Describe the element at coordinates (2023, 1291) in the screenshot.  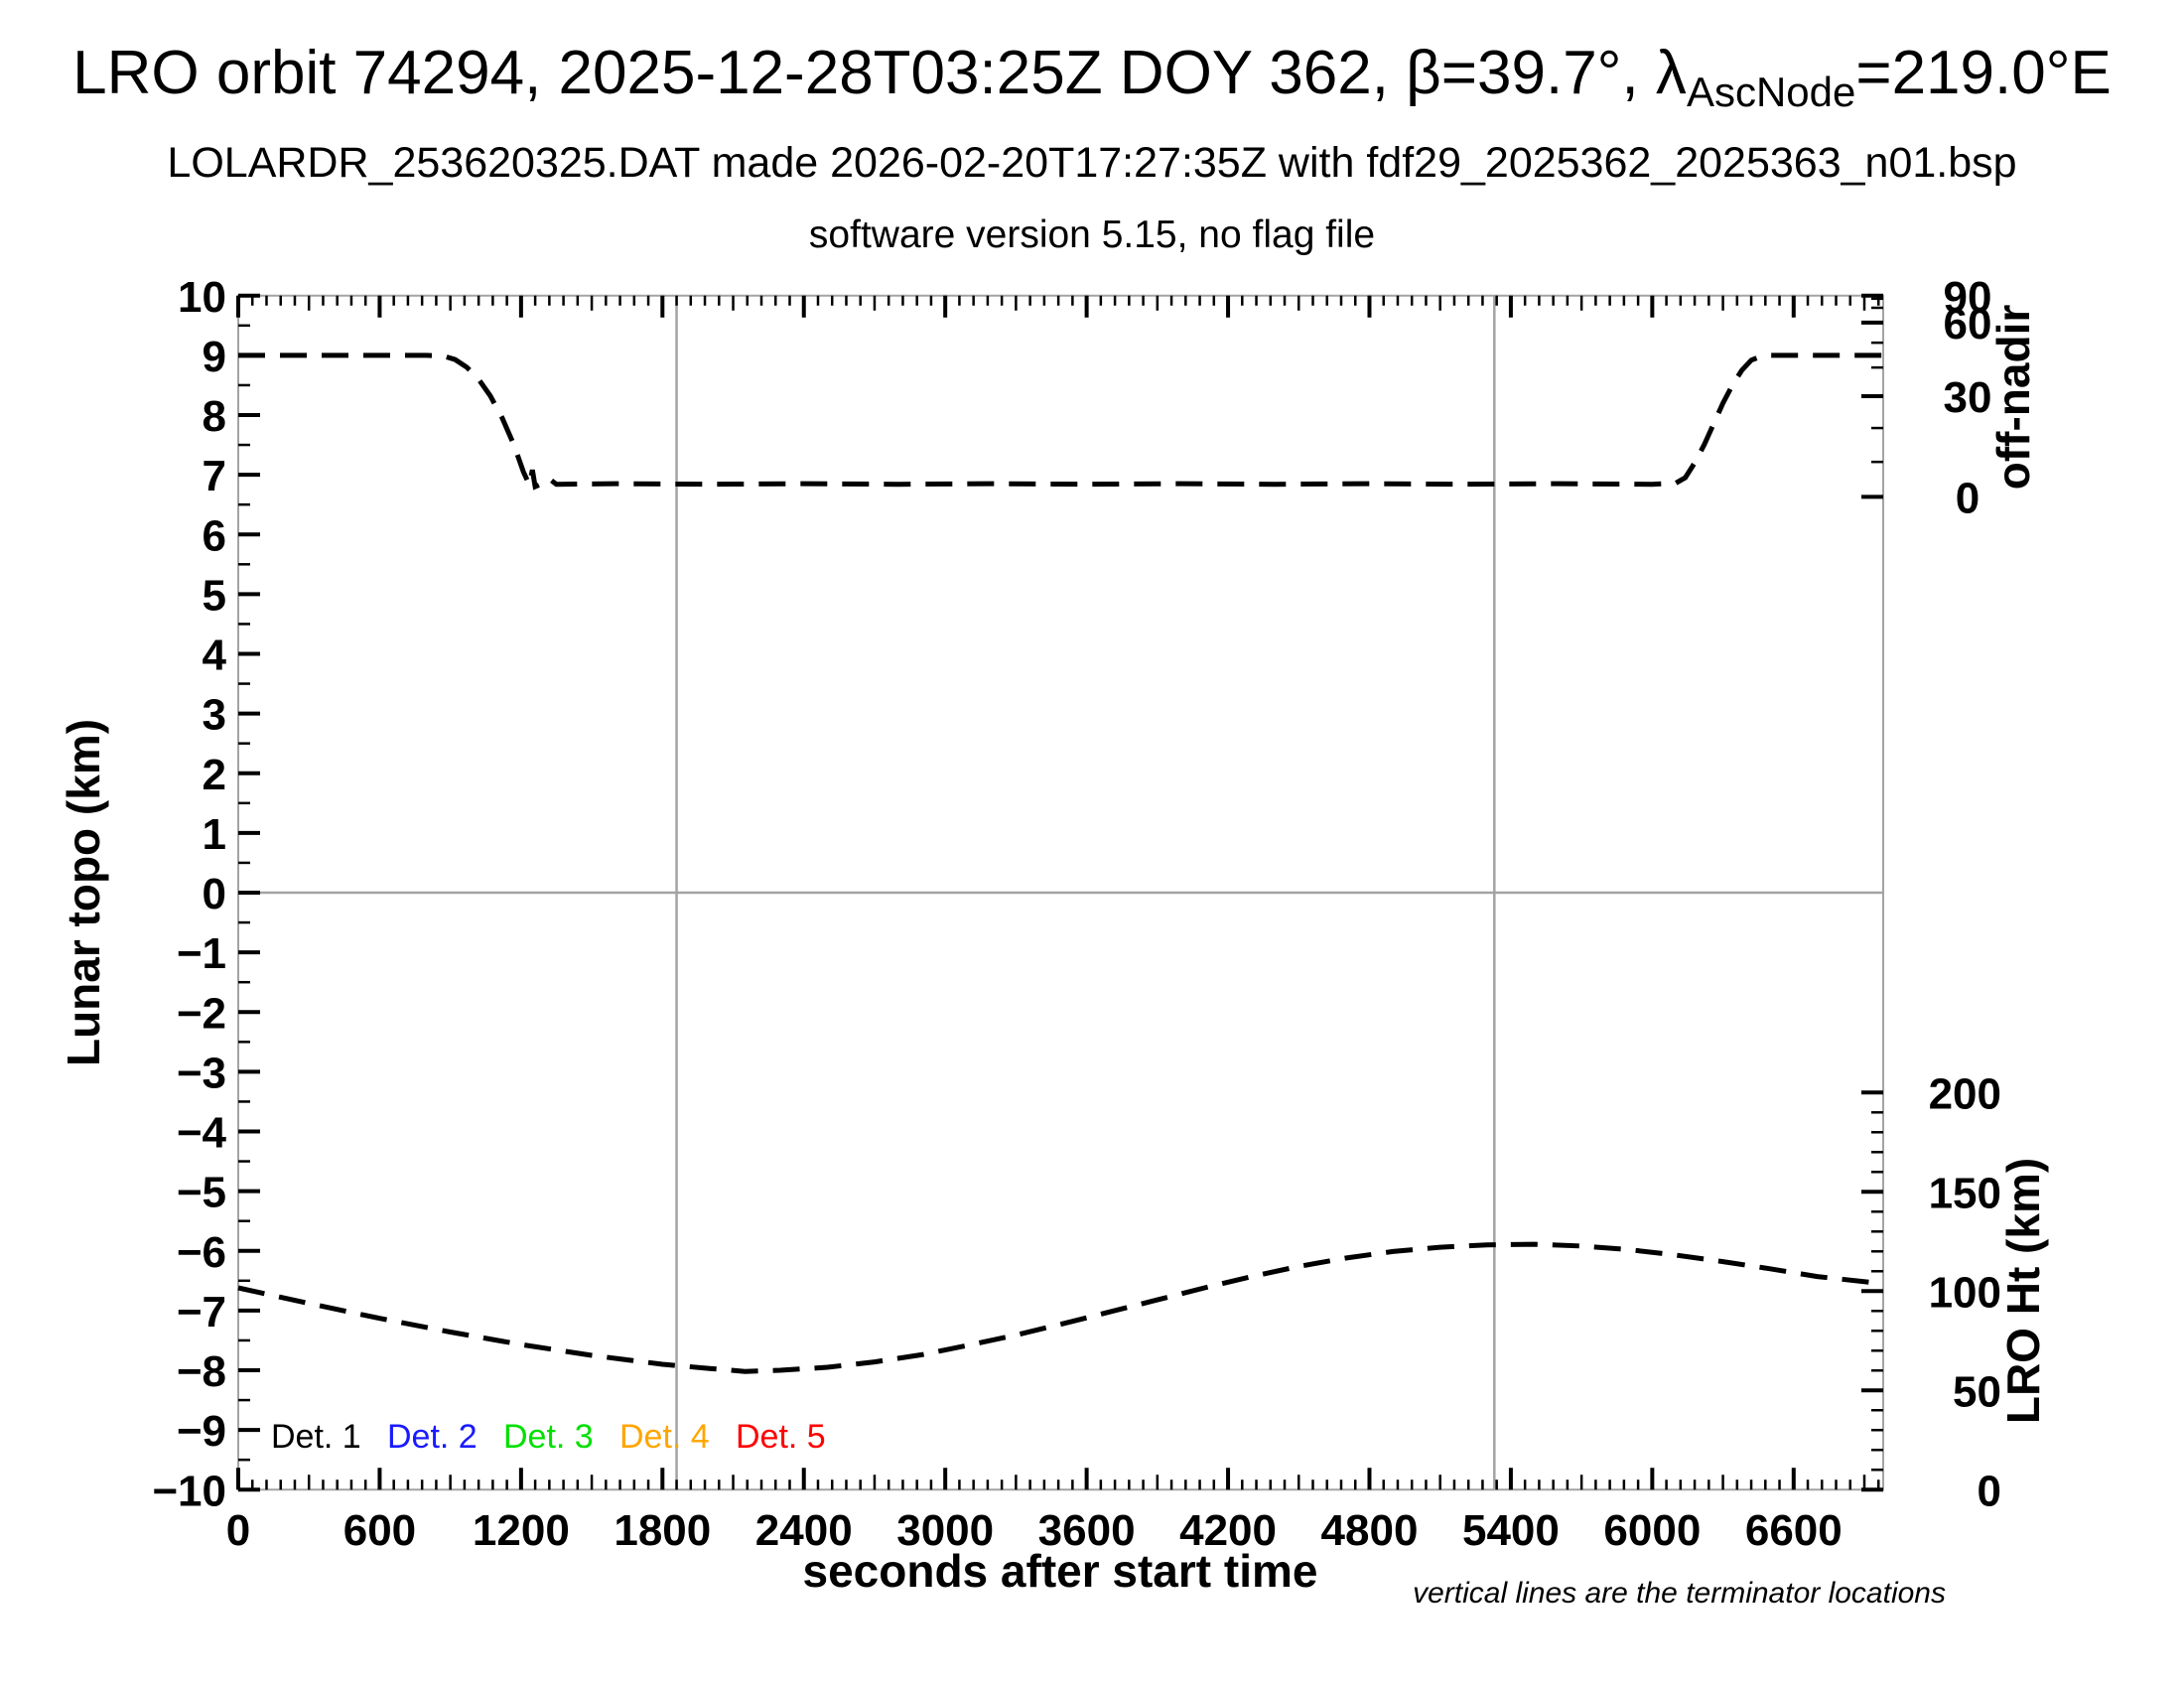
I see `lro-height-axis-title: LRO Ht (km)` at that location.